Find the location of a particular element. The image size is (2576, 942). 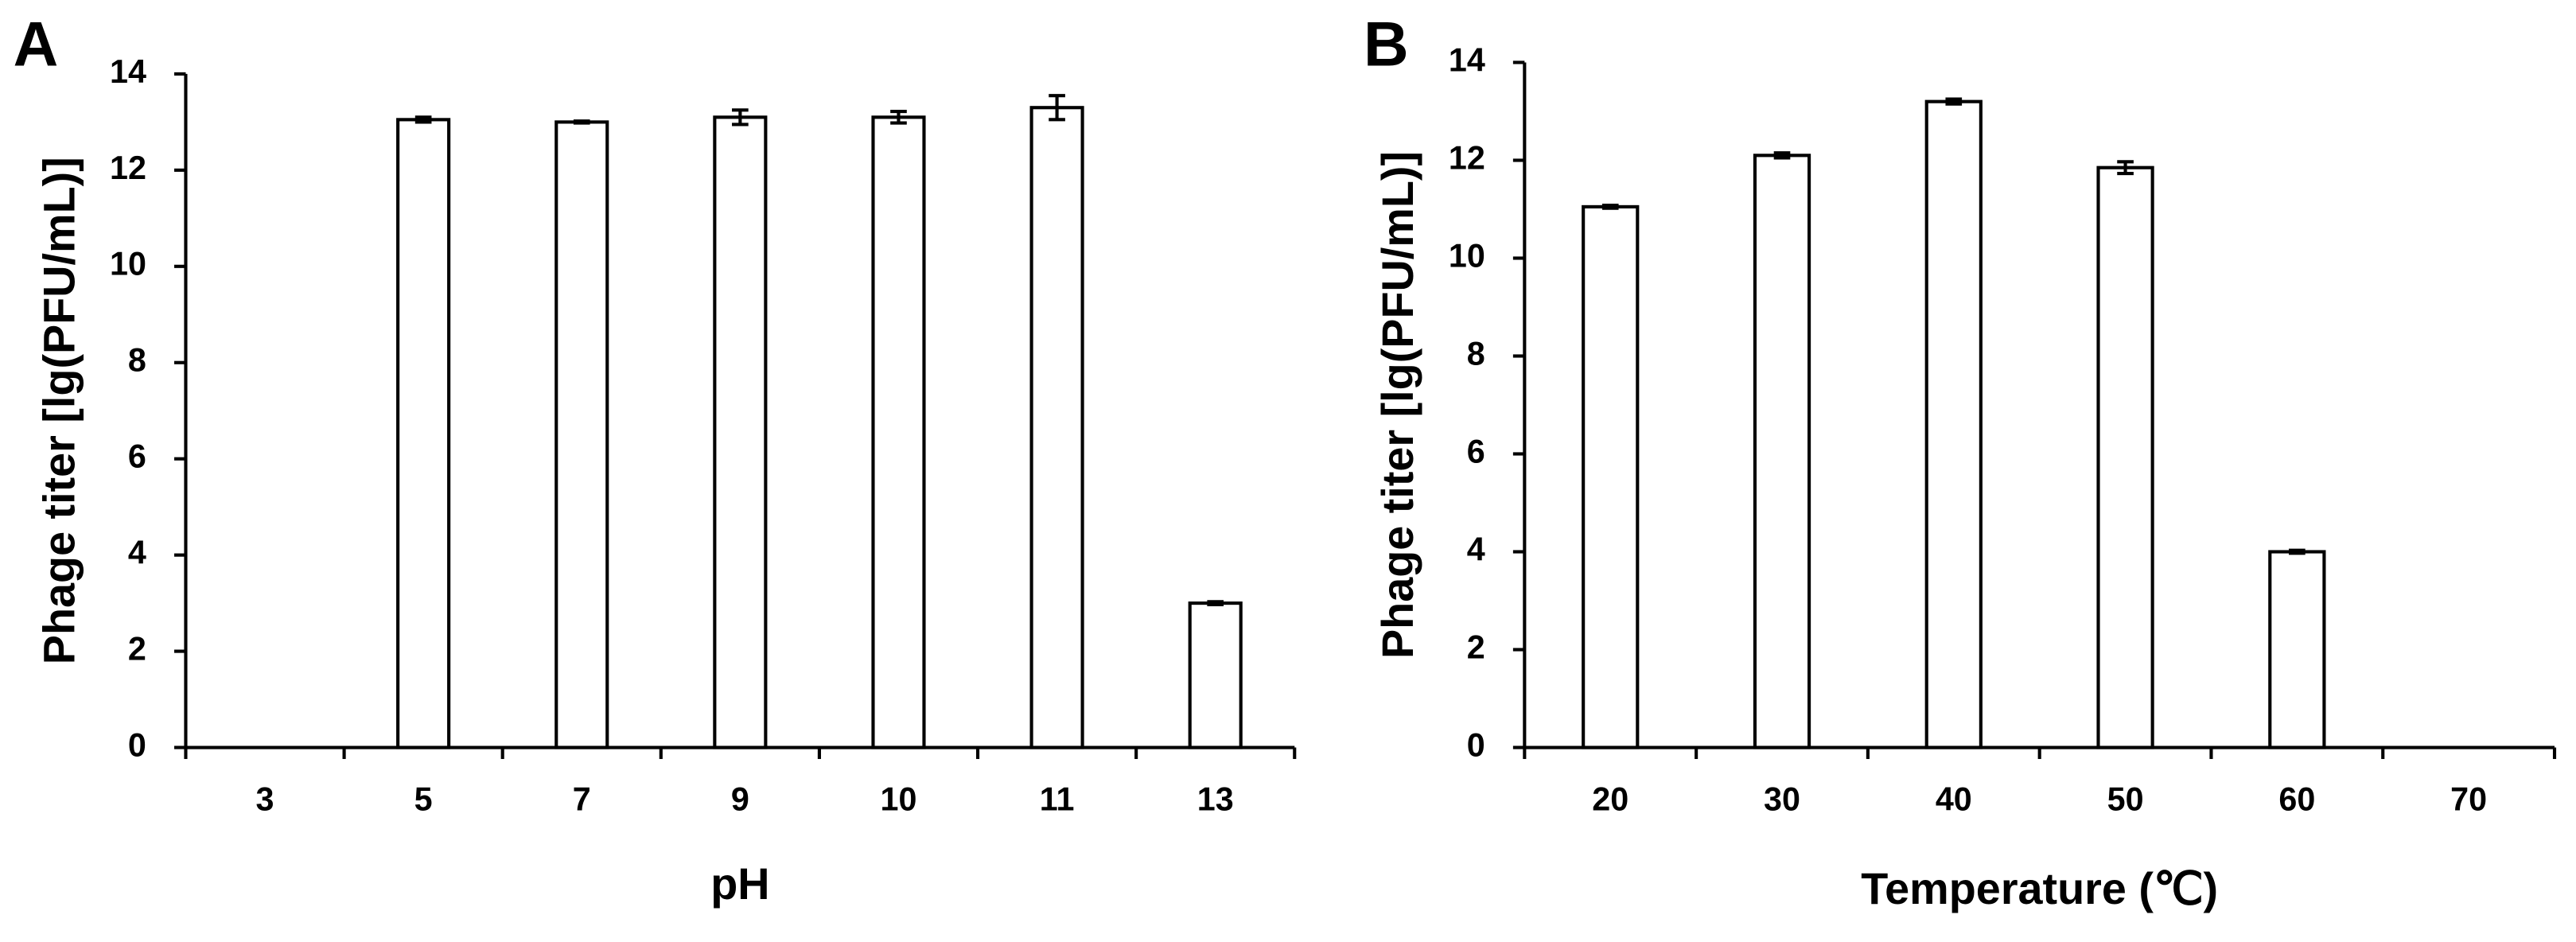

x-tick-label: 7 is located at coordinates (582, 799).